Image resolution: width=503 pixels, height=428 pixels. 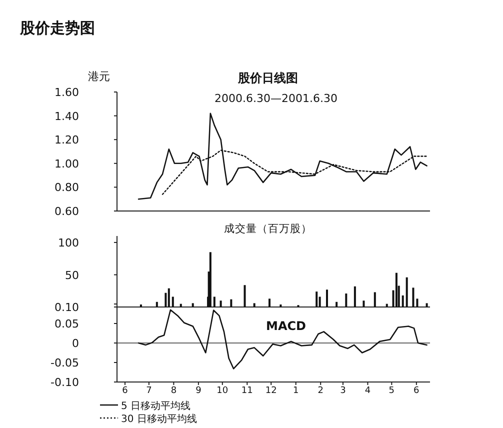 What do you see at coordinates (57, 28) in the screenshot?
I see `chart-title: 股价走势图` at bounding box center [57, 28].